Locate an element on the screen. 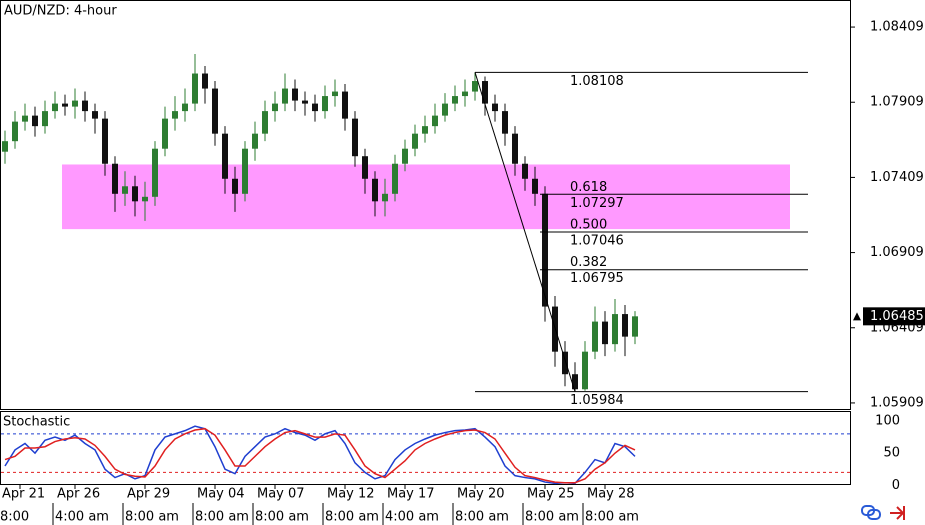 The width and height of the screenshot is (925, 525). y-tick-label: 1.05909 is located at coordinates (897, 402).